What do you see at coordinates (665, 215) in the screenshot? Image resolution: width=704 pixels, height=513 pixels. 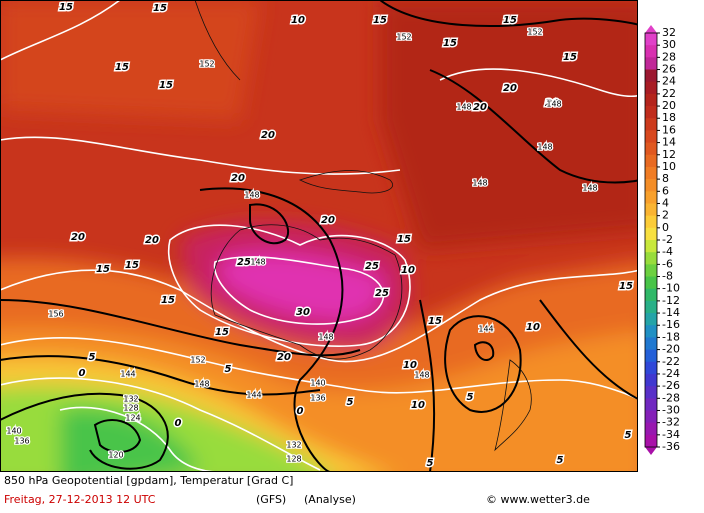 I see `colorbar-label: 2` at bounding box center [665, 215].